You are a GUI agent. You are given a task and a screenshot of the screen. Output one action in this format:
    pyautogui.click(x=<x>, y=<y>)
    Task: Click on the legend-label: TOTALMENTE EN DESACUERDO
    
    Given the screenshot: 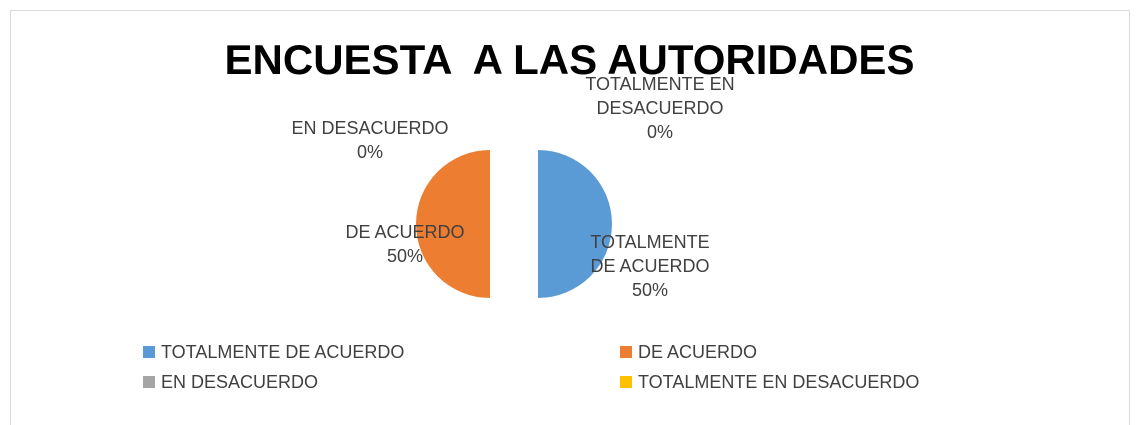 What is the action you would take?
    pyautogui.click(x=779, y=382)
    